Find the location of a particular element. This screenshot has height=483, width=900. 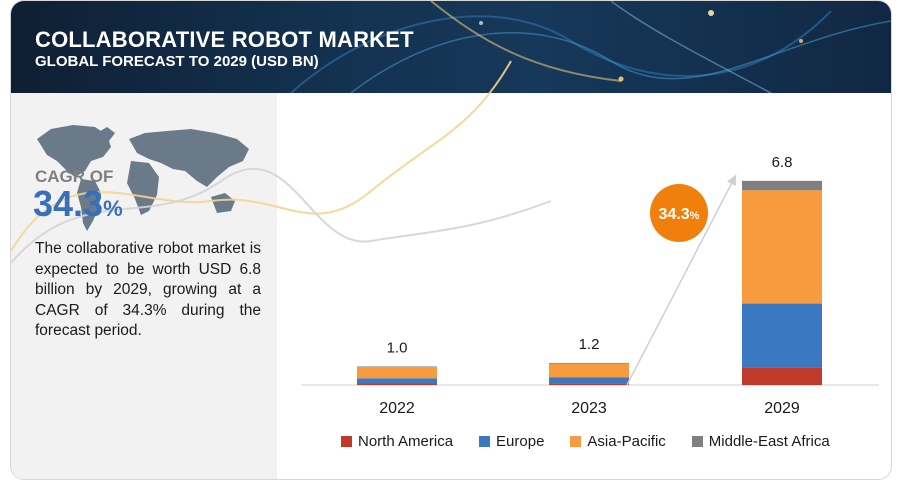

bar-2029-europe is located at coordinates (782, 335).